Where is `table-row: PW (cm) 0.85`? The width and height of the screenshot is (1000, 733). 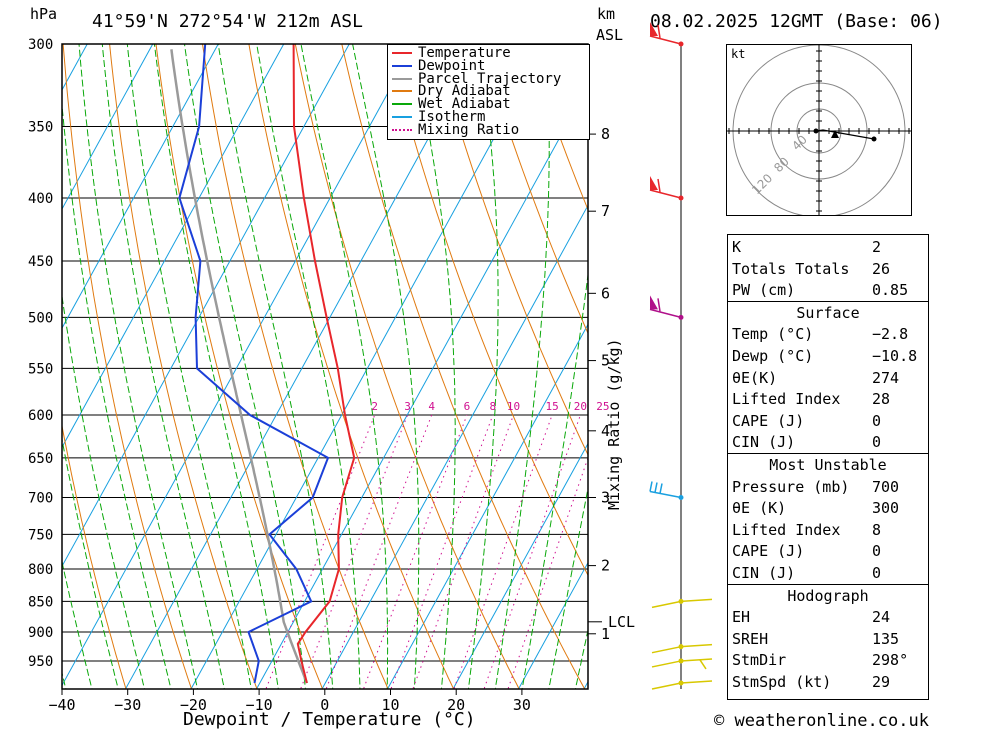
table-row: PW (cm) 0.85 is located at coordinates (828, 288).